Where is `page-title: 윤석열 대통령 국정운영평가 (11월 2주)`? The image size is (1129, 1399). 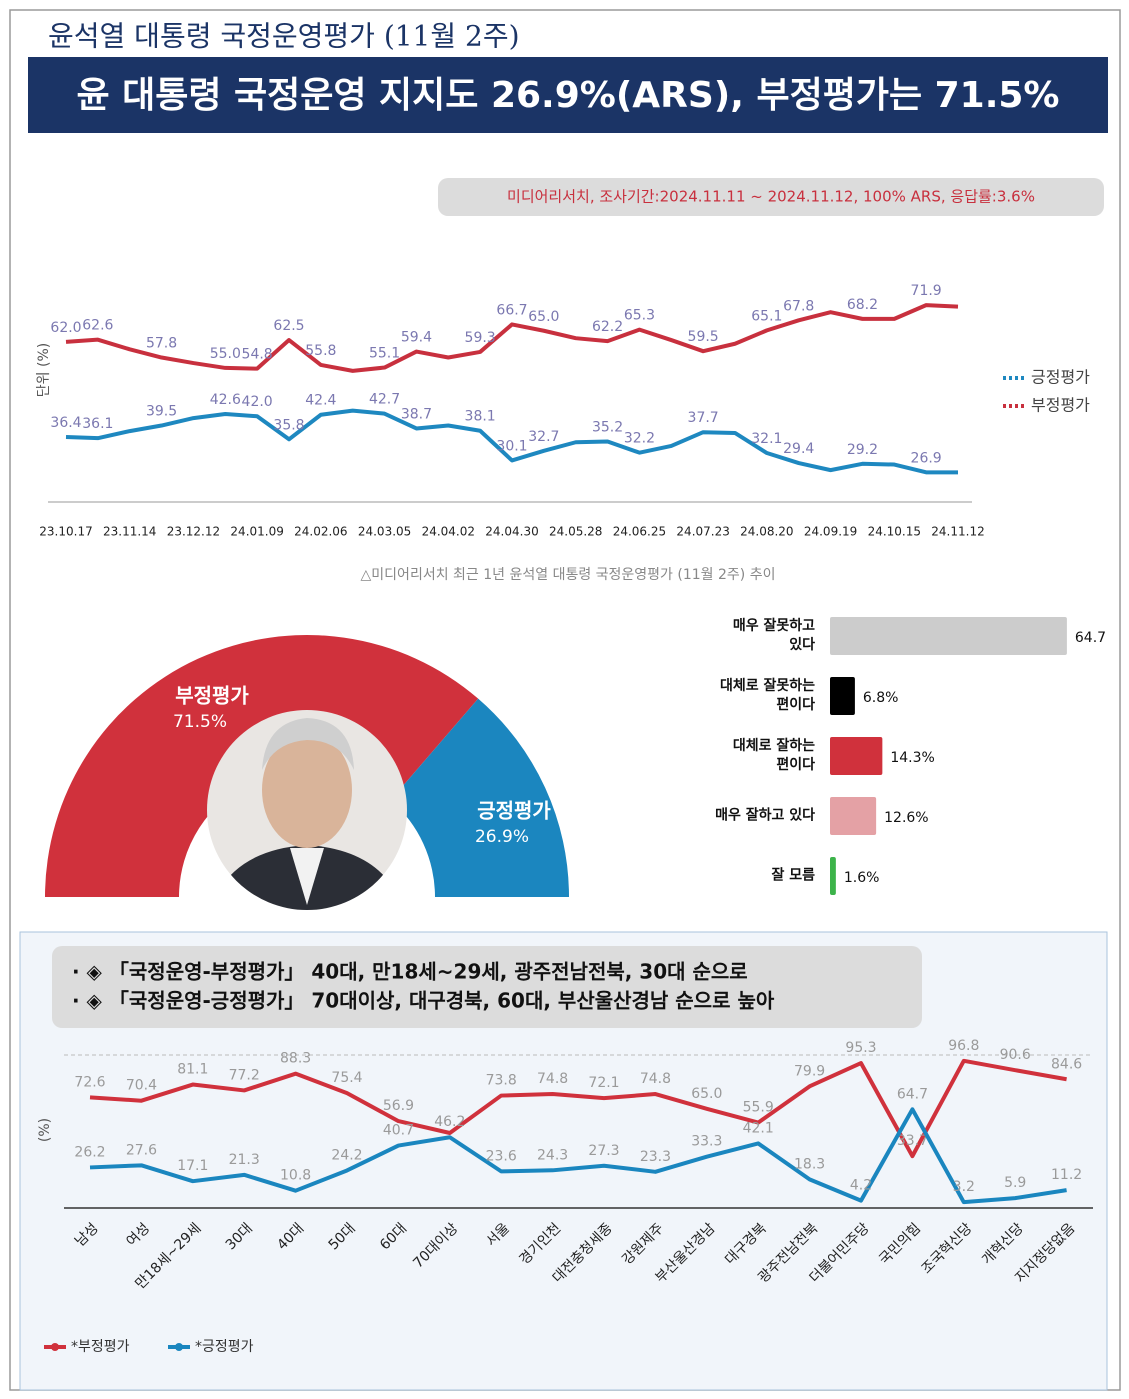 page-title: 윤석열 대통령 국정운영평가 (11월 2주) is located at coordinates (284, 36).